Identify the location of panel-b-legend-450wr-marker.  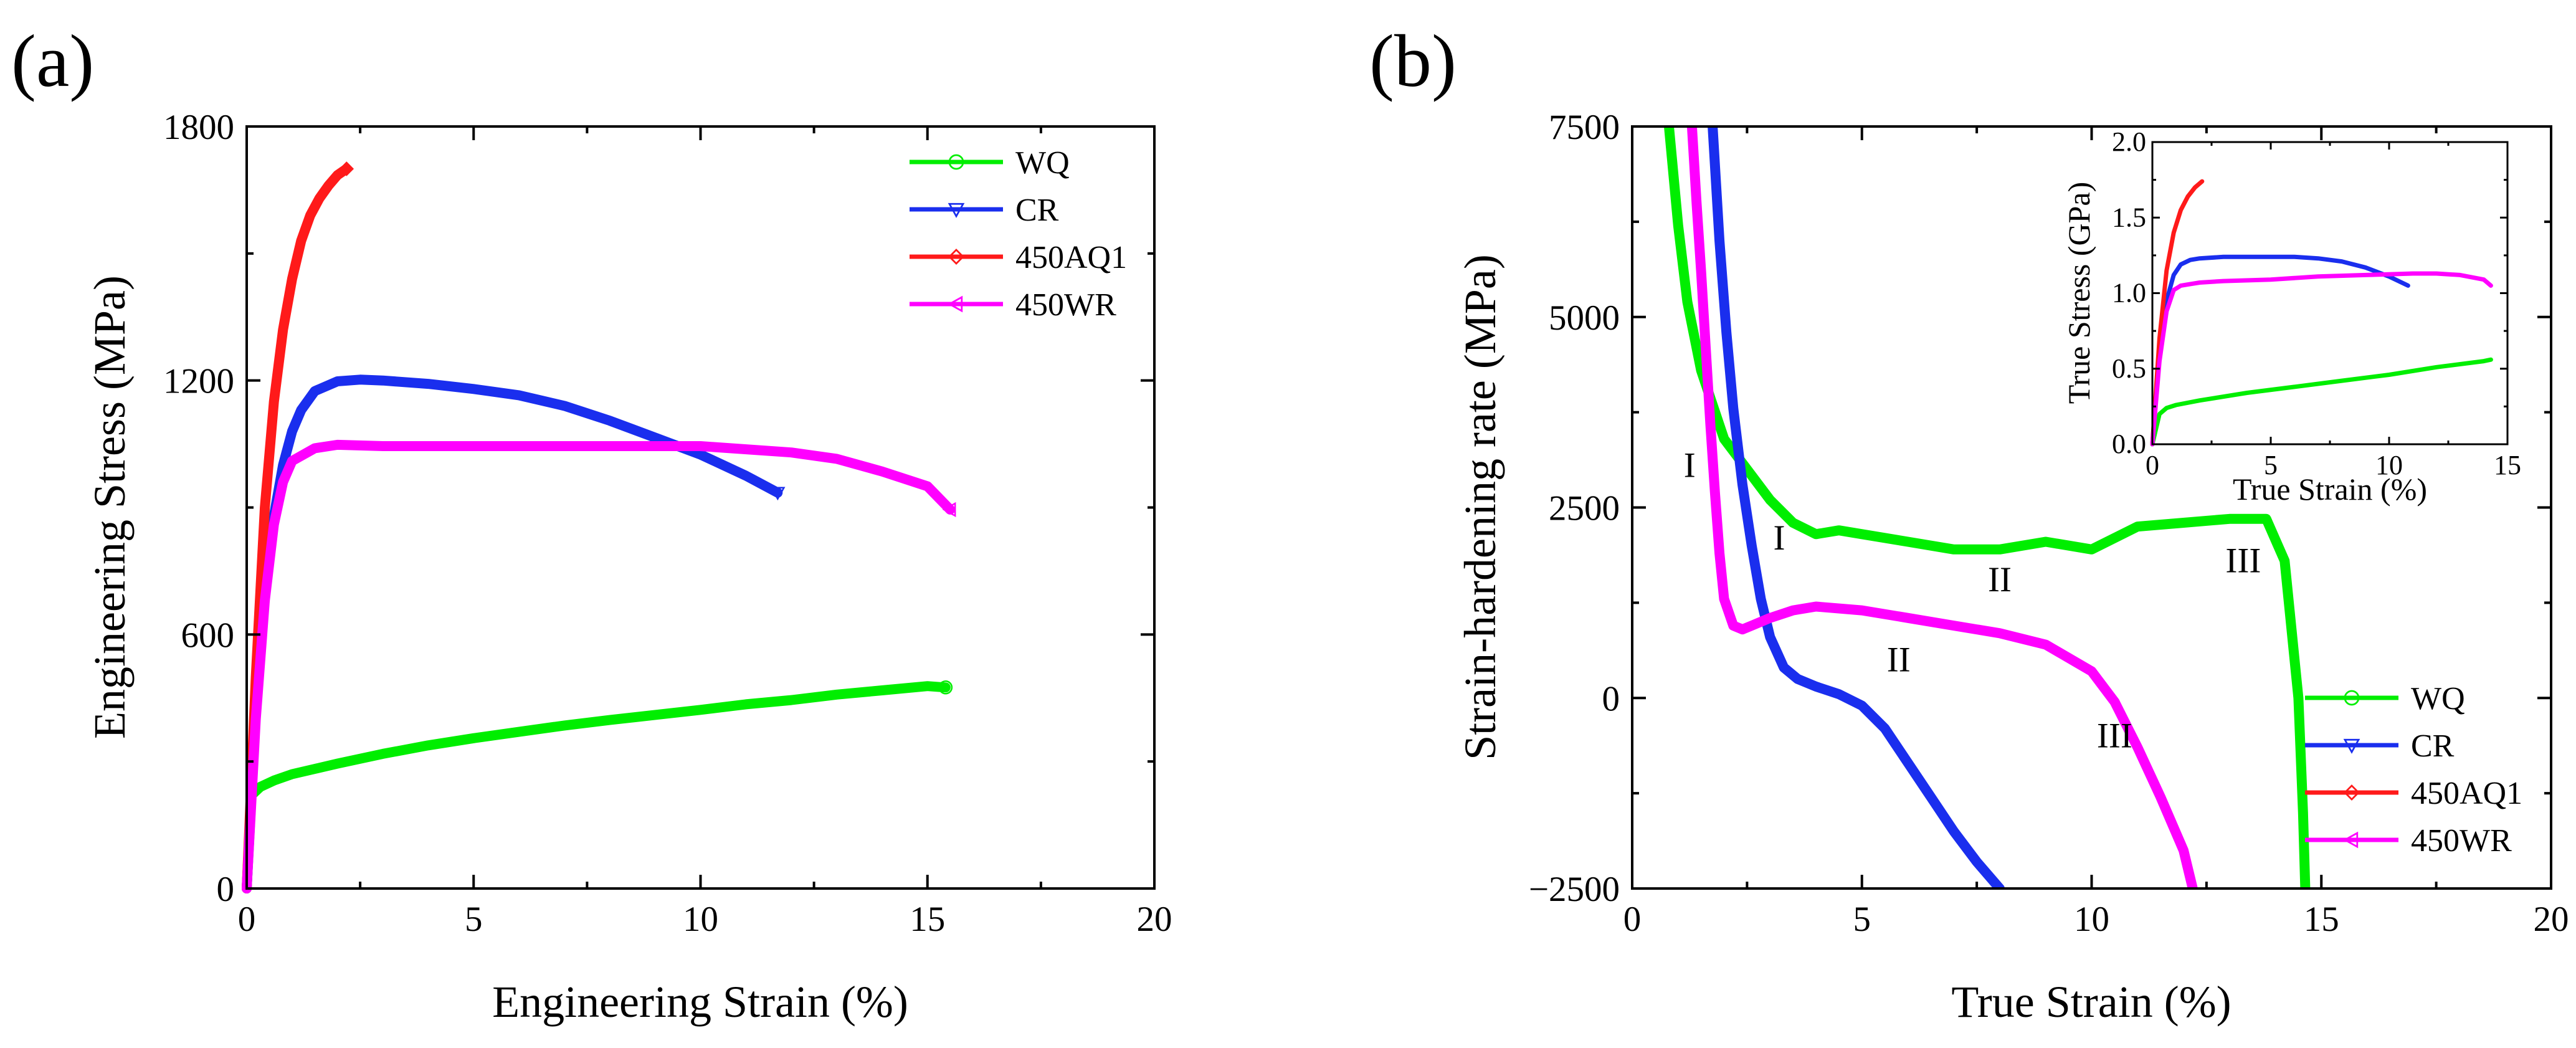
(2351, 840).